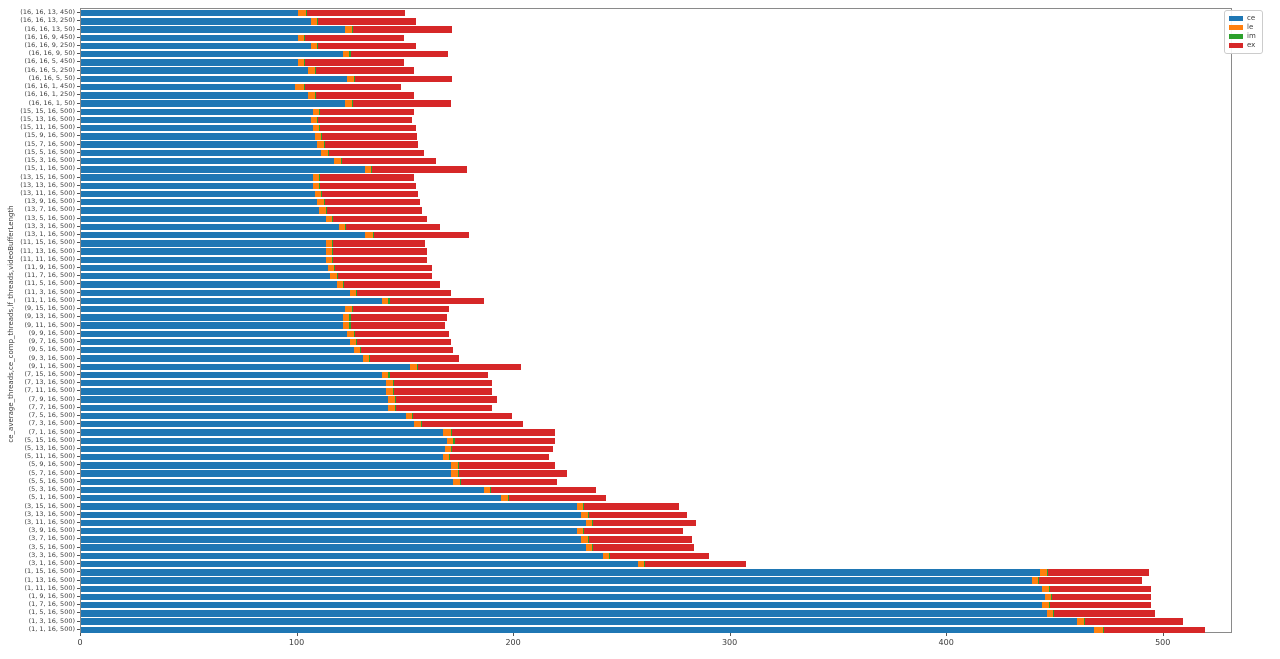 This screenshot has height=659, width=1280. What do you see at coordinates (1251, 18) in the screenshot?
I see `legend-label: ce` at bounding box center [1251, 18].